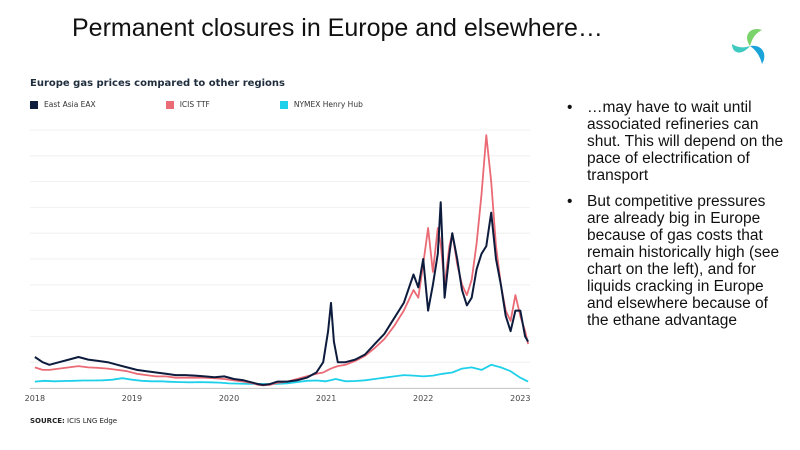 This screenshot has width=800, height=450. I want to click on legend-item-henry-hub: NYMEX Henry Hub, so click(321, 104).